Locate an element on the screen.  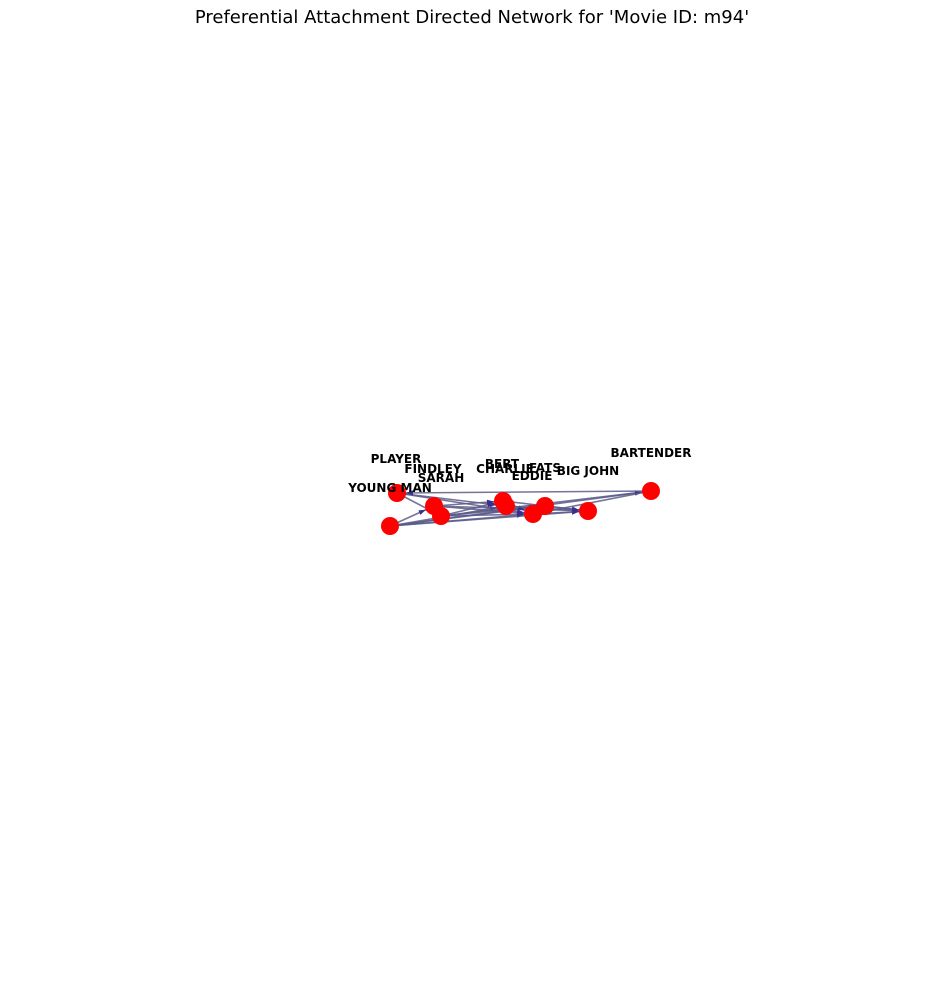
edge-bartender-to-player is located at coordinates (524, 492).